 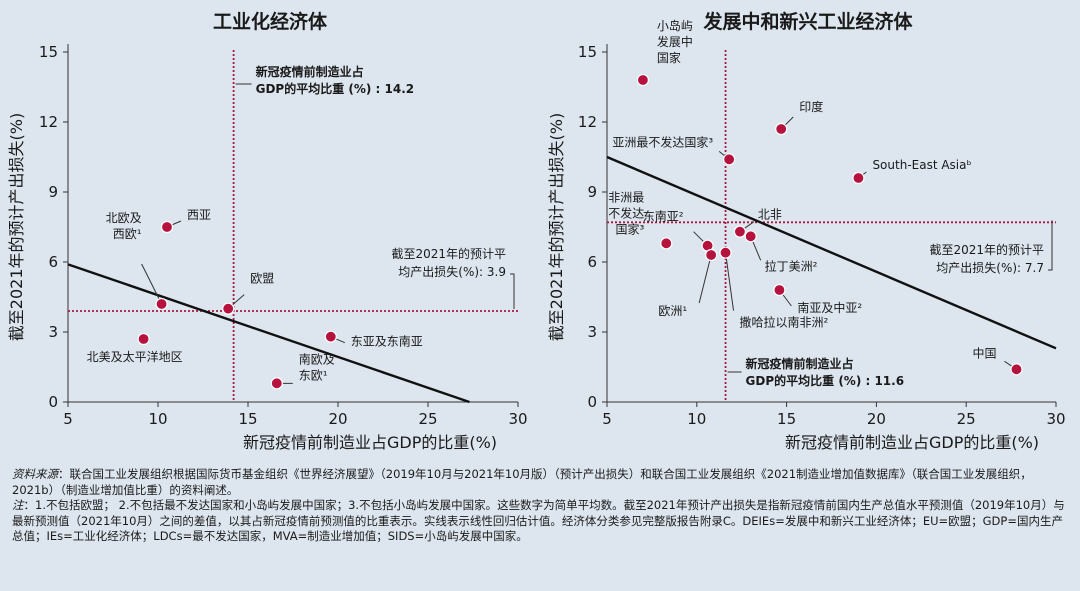 I want to click on panel-1-point-label: 欧盟, so click(x=262, y=279).